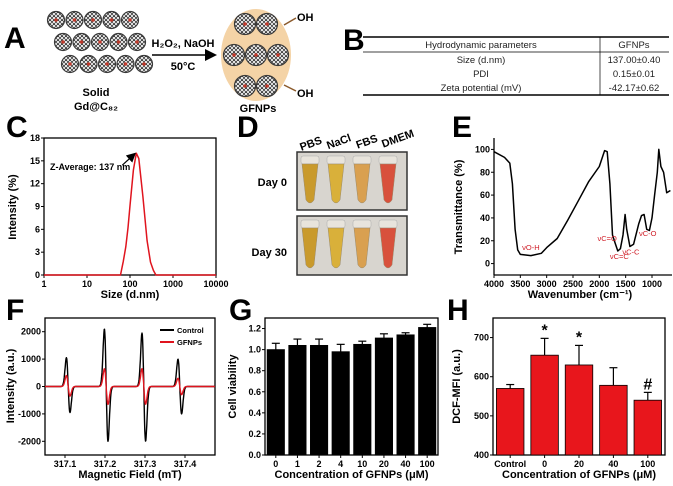 This screenshot has height=486, width=673. Describe the element at coordinates (354, 40) in the screenshot. I see `panel-label-b: B` at that location.